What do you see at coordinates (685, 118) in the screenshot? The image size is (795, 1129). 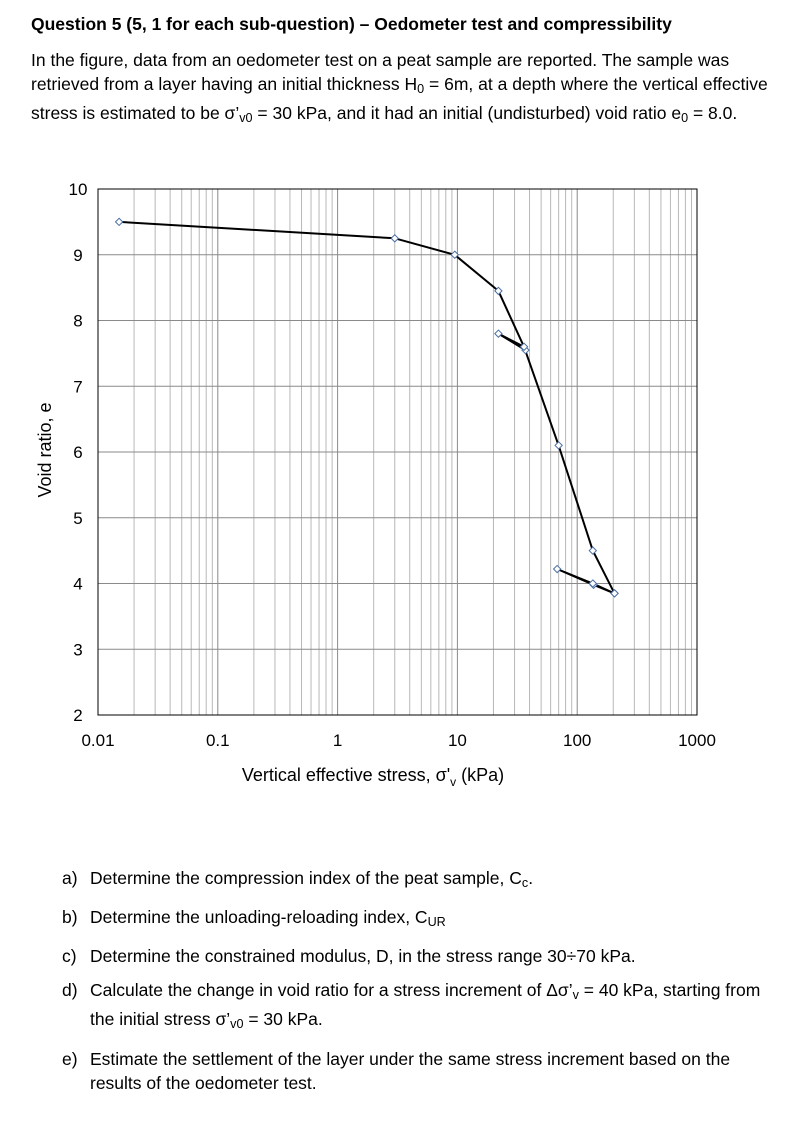 I see `intro-e0-subscript: 0` at bounding box center [685, 118].